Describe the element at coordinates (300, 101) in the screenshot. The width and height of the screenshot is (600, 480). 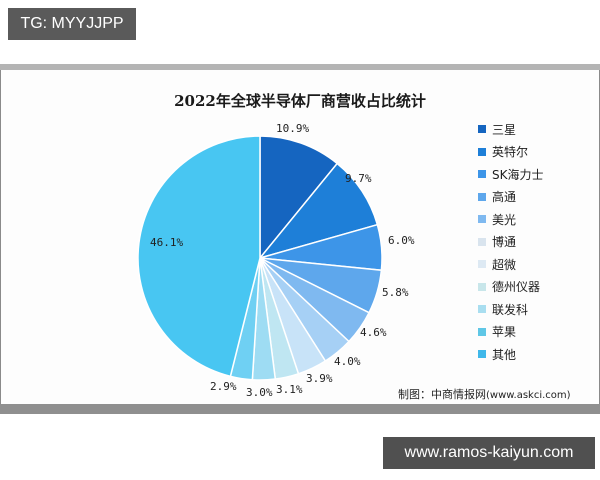
I see `chart-title: 2022年全球半导体厂商营收占比统计` at that location.